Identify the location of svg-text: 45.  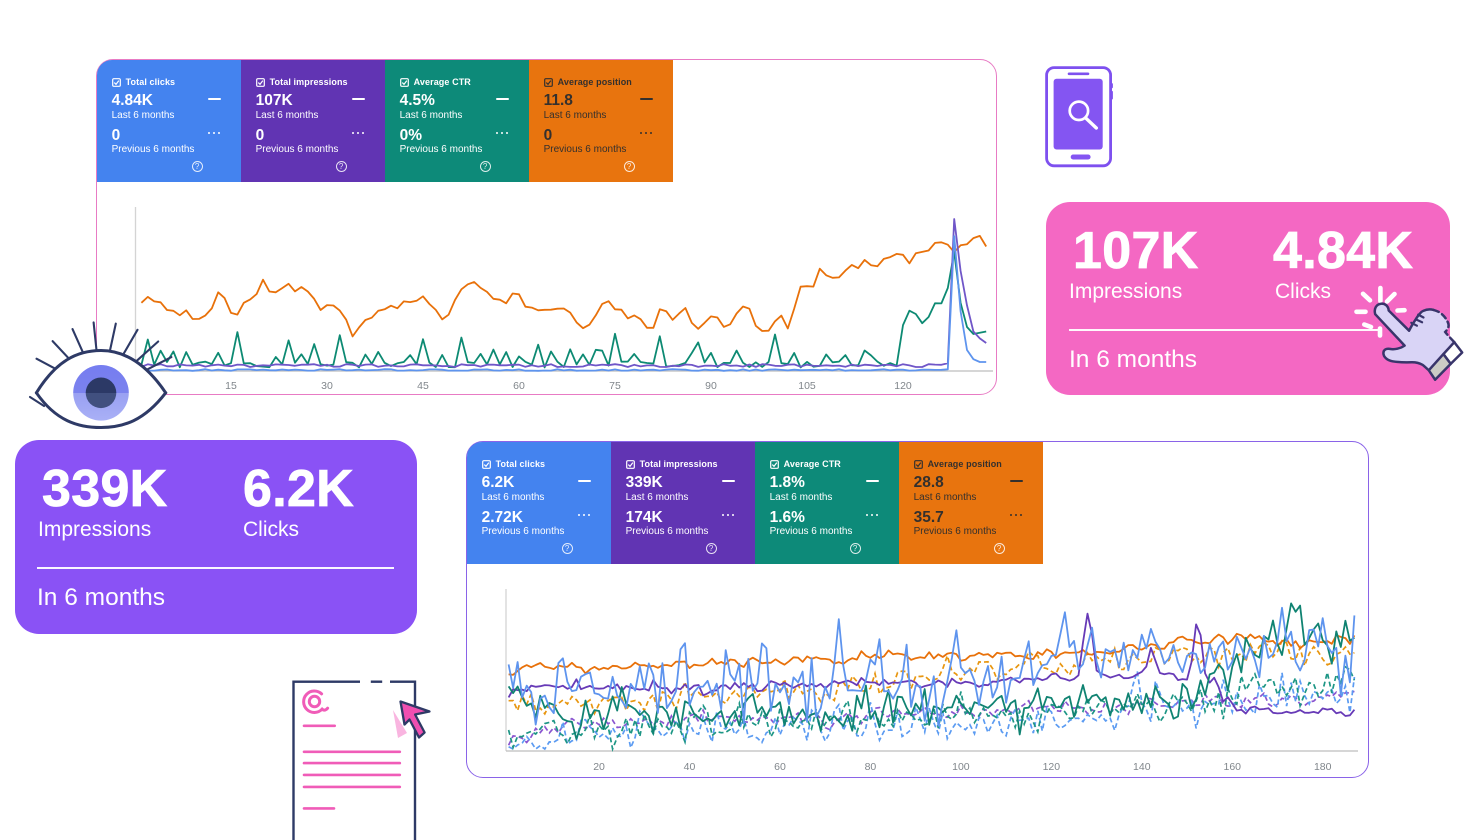
(423, 386).